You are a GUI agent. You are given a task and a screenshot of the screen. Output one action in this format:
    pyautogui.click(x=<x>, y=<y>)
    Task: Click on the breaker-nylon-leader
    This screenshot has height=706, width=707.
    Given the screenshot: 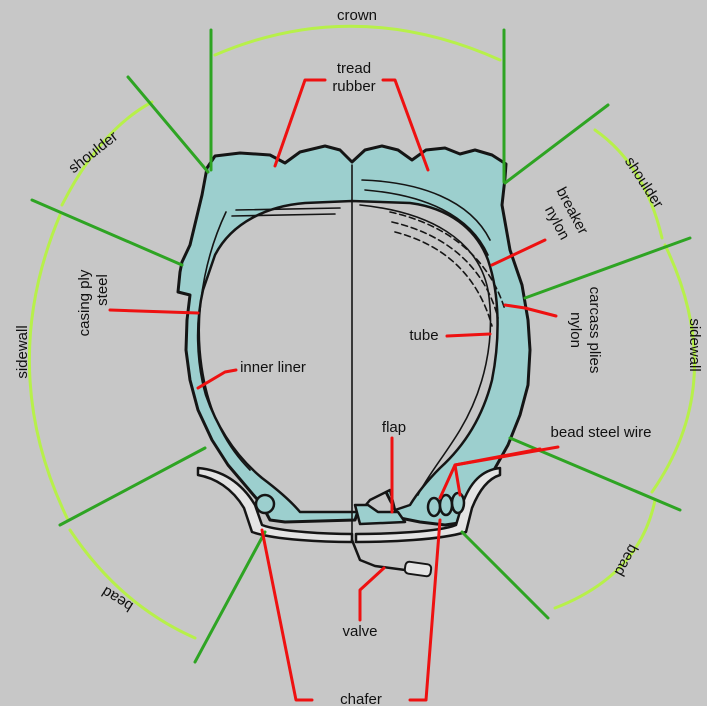 What is the action you would take?
    pyautogui.click(x=518, y=252)
    